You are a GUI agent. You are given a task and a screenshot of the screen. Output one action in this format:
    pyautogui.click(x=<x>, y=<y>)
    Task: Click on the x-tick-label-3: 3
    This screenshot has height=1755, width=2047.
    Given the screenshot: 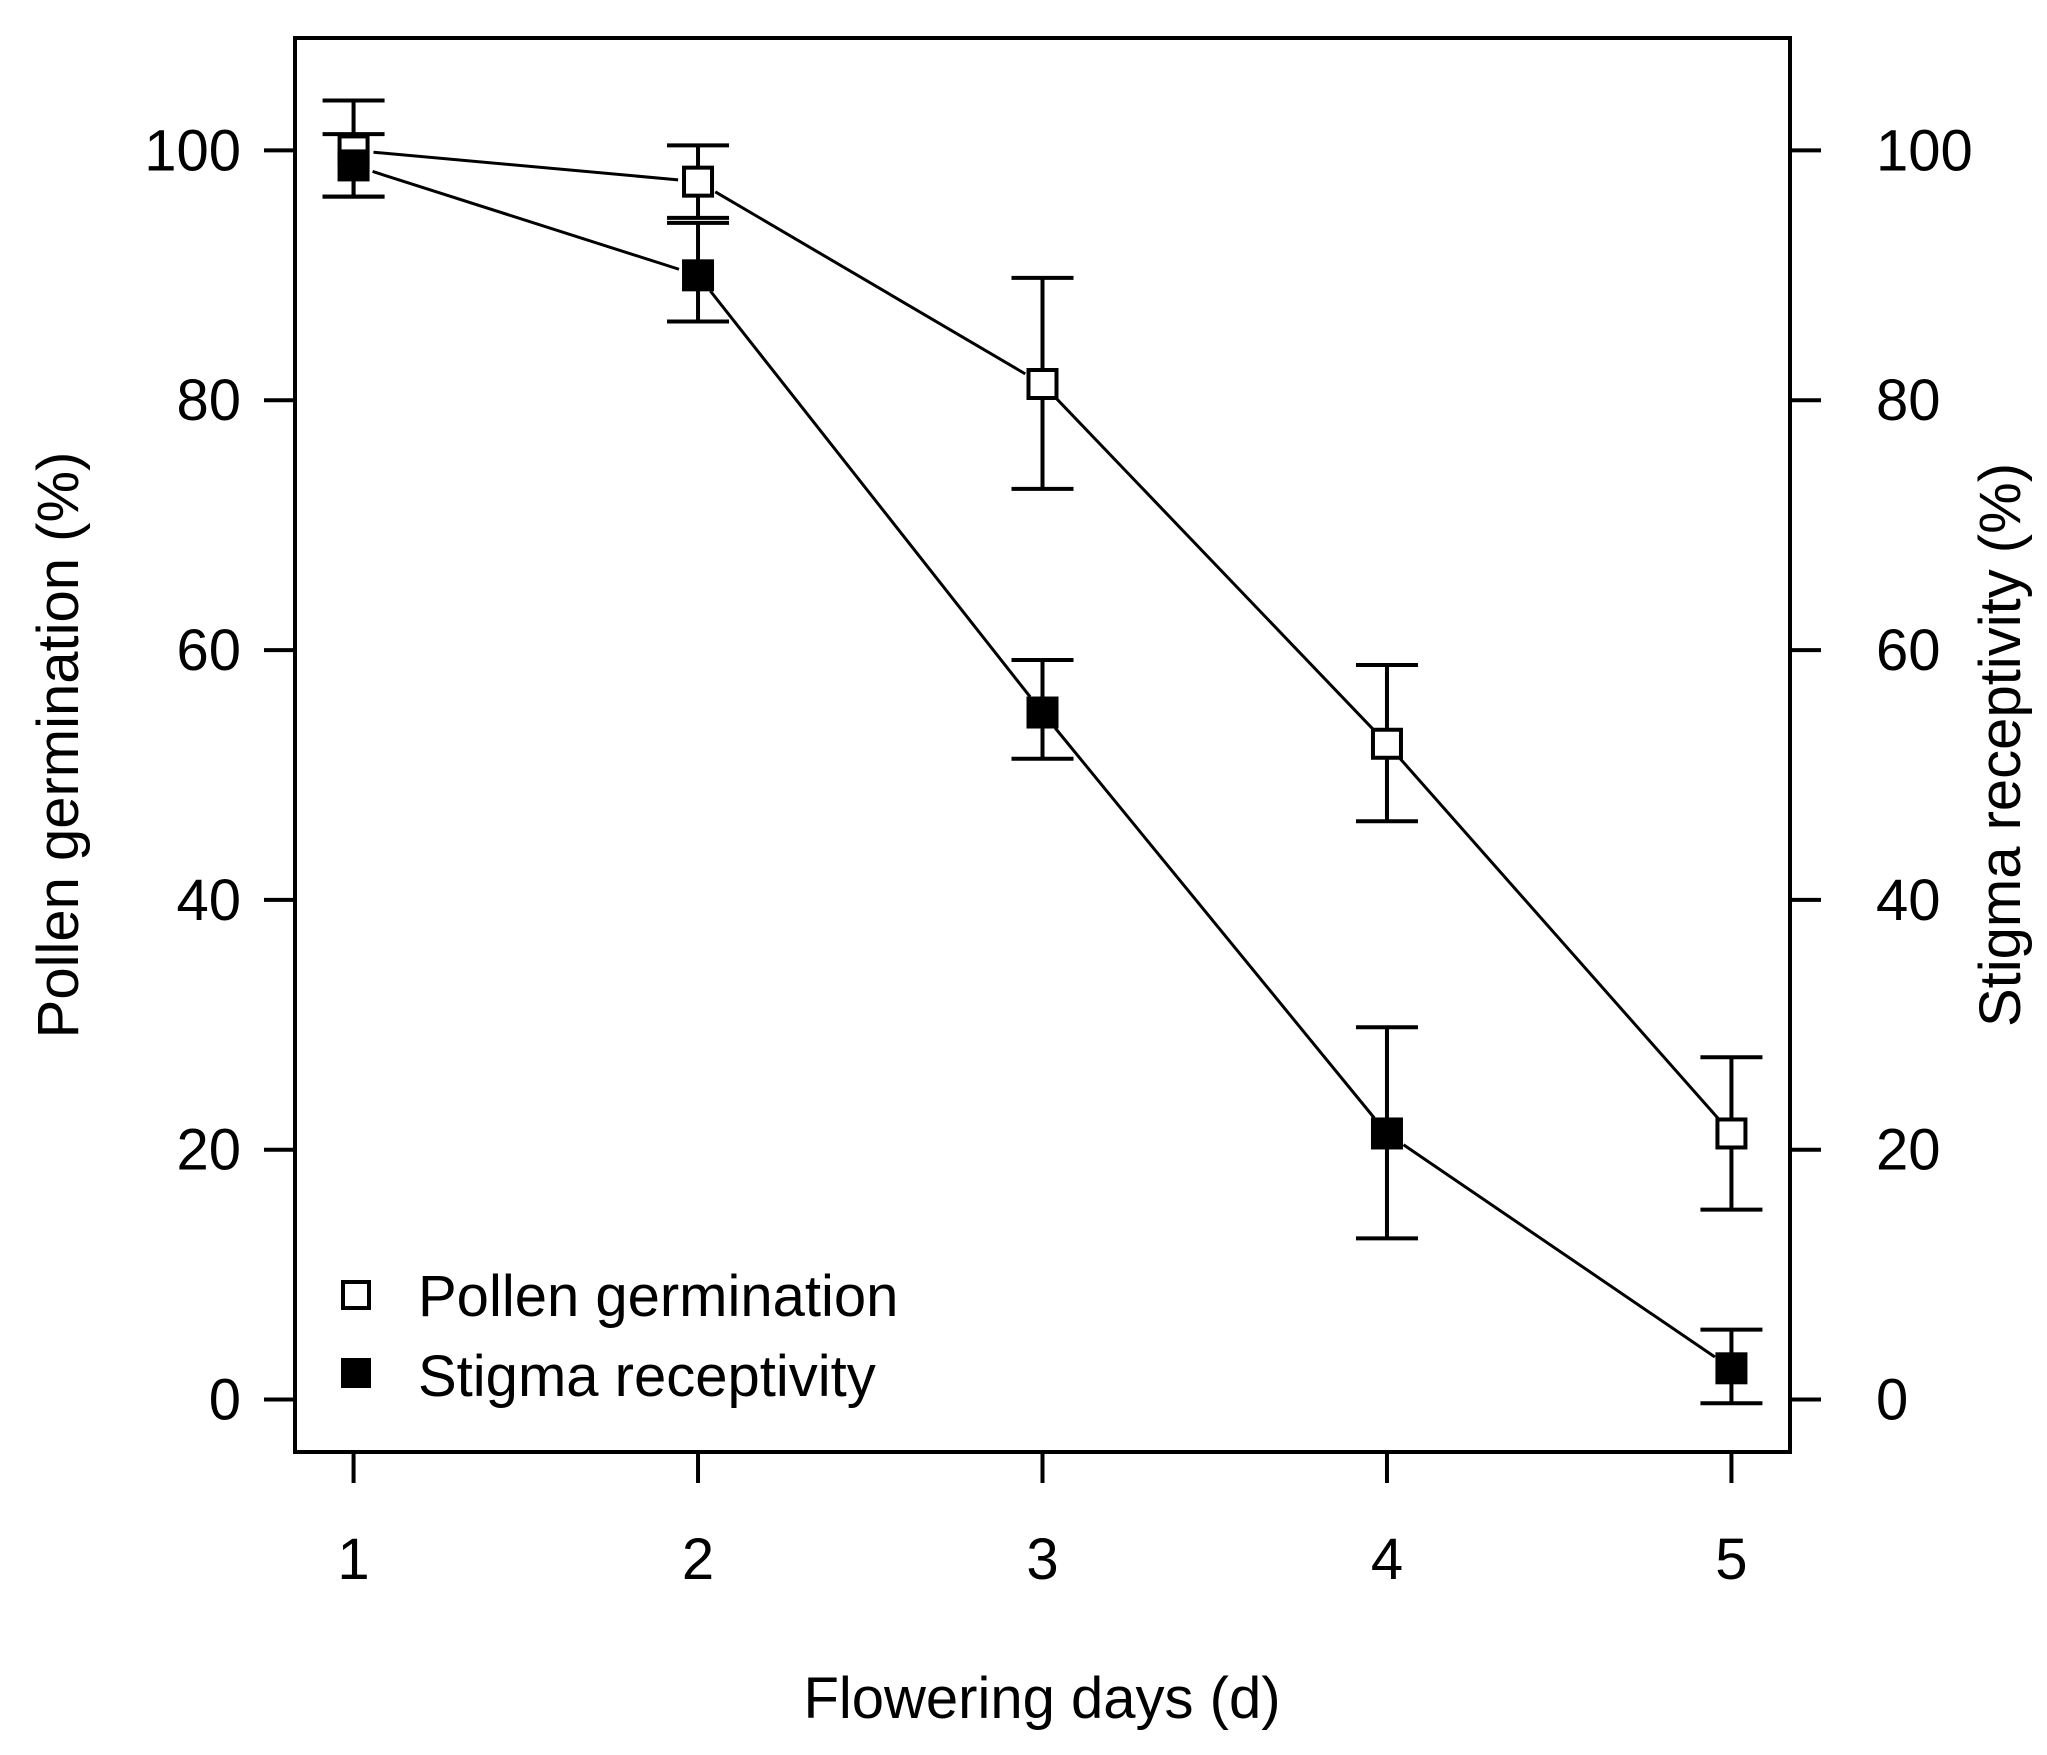 What is the action you would take?
    pyautogui.click(x=1042, y=1559)
    